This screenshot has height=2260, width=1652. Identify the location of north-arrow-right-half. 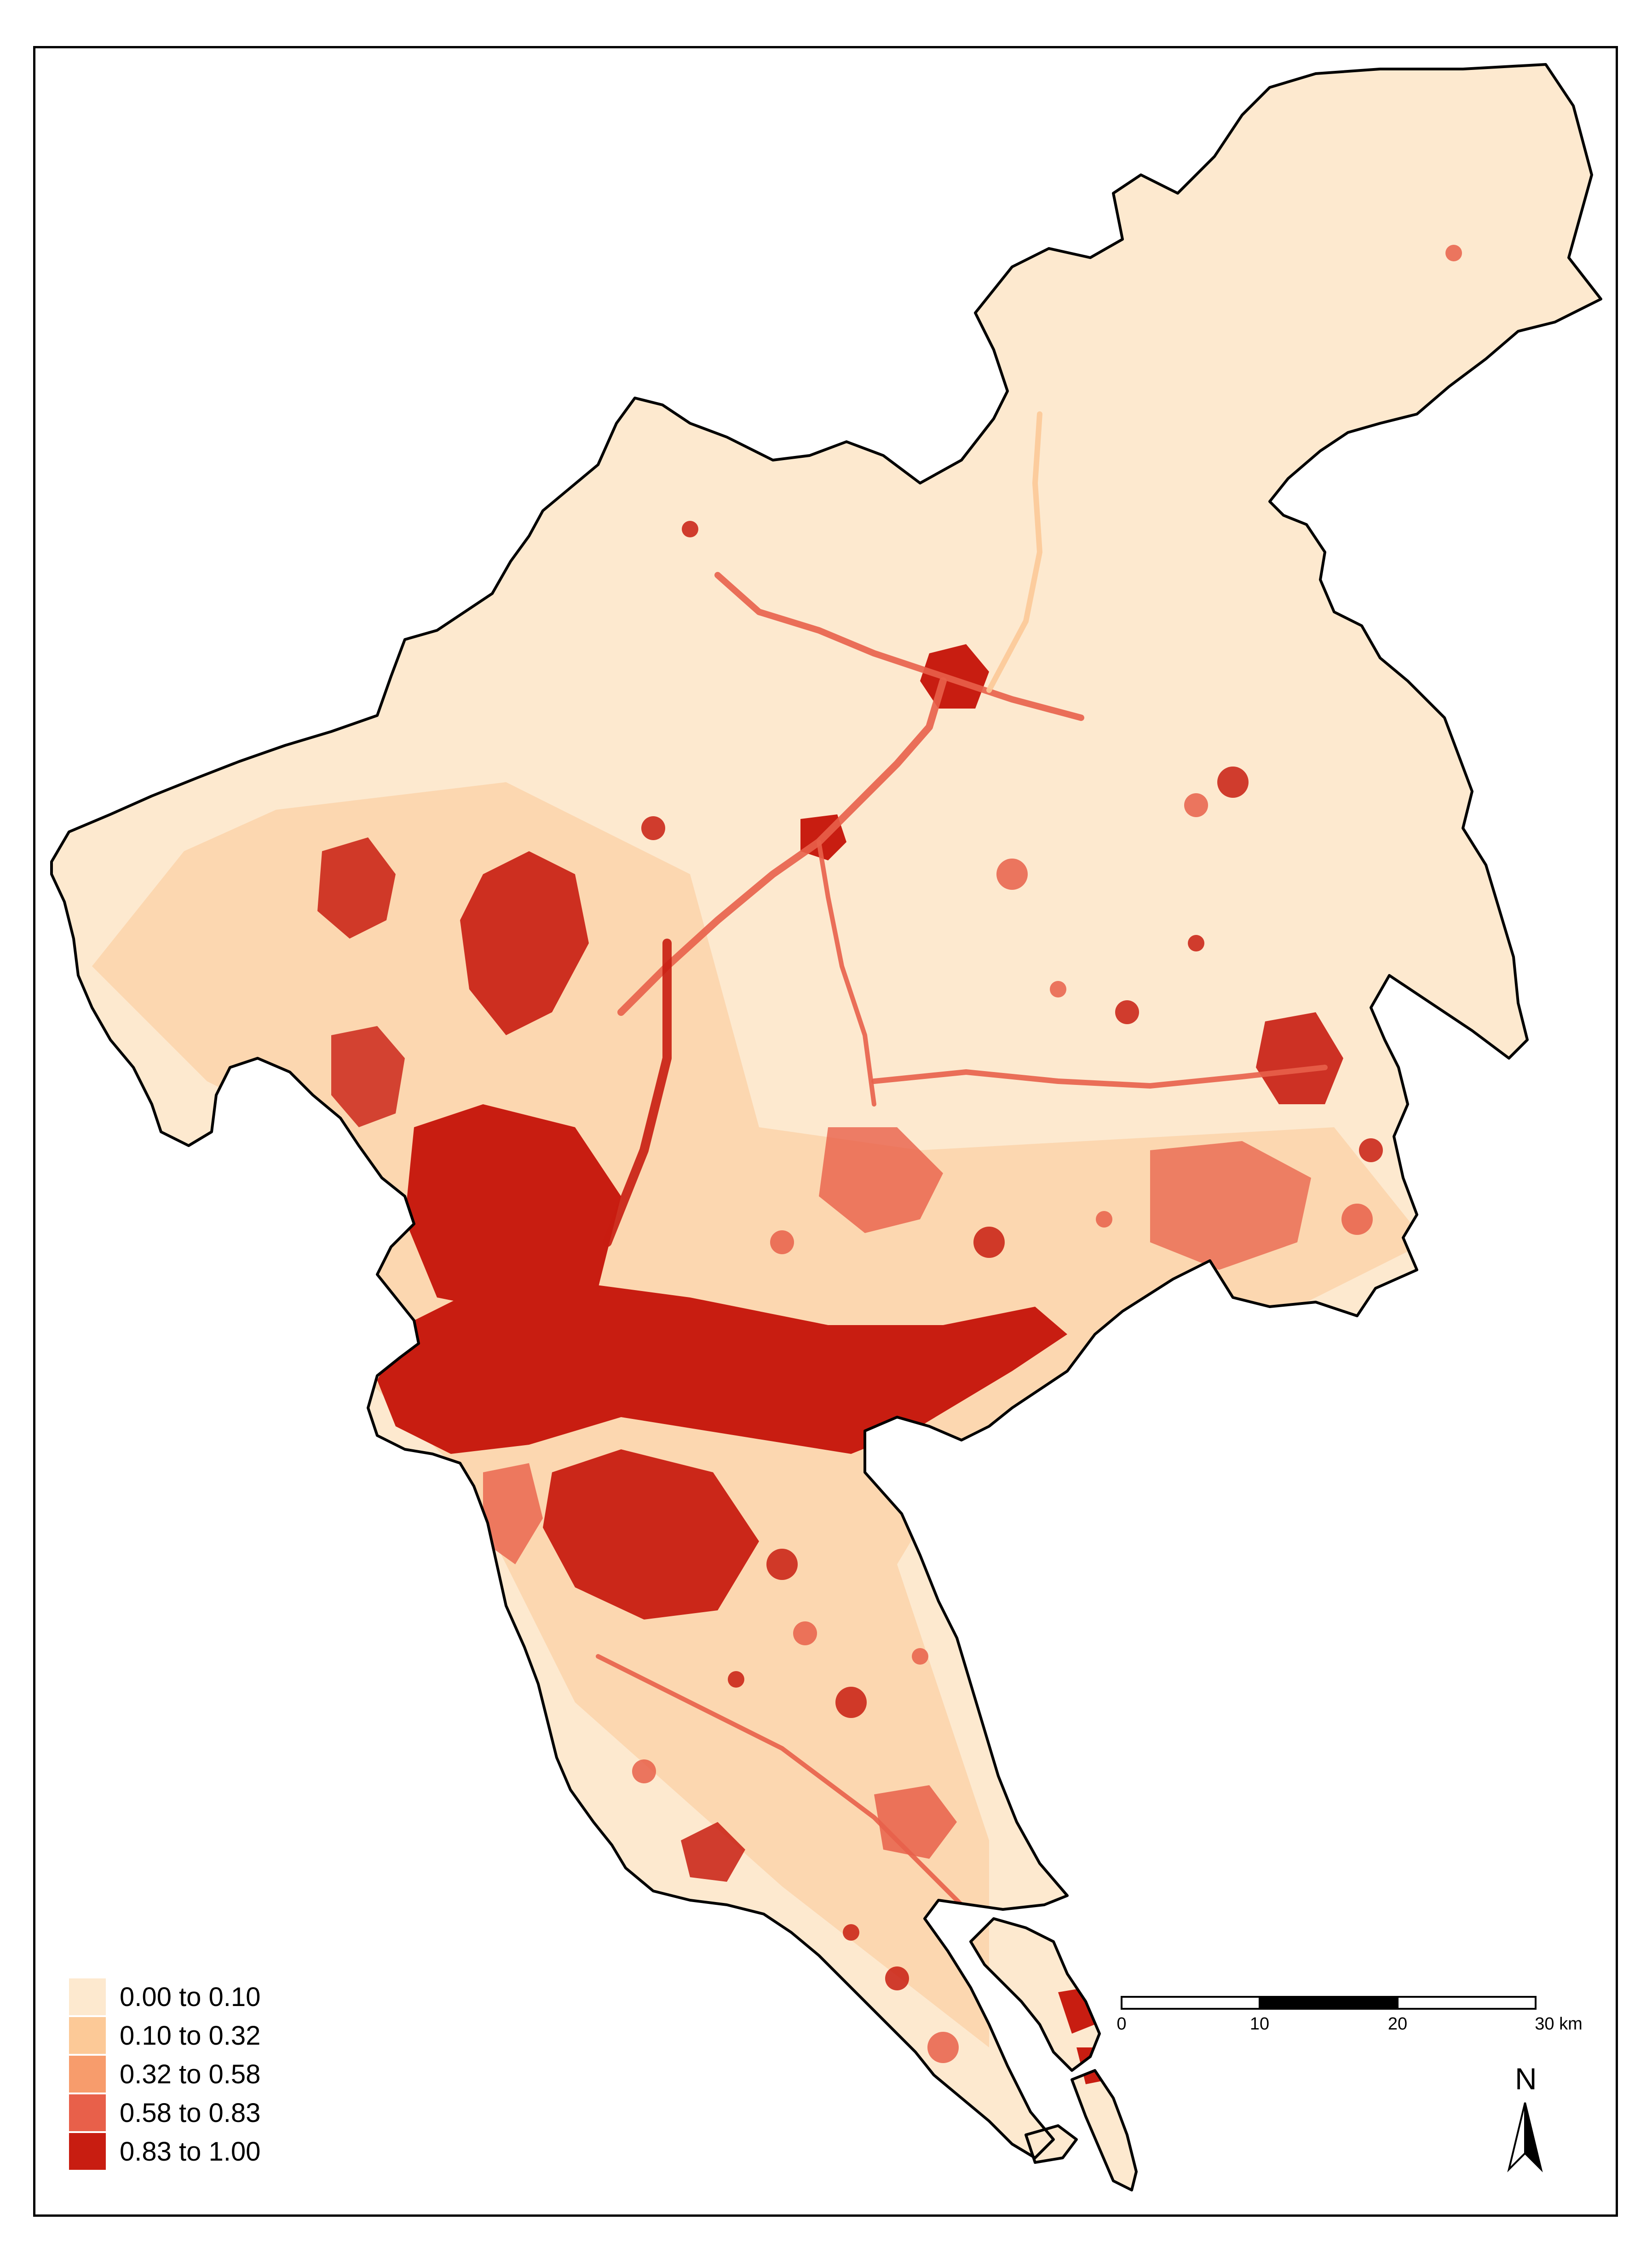
(1533, 2137).